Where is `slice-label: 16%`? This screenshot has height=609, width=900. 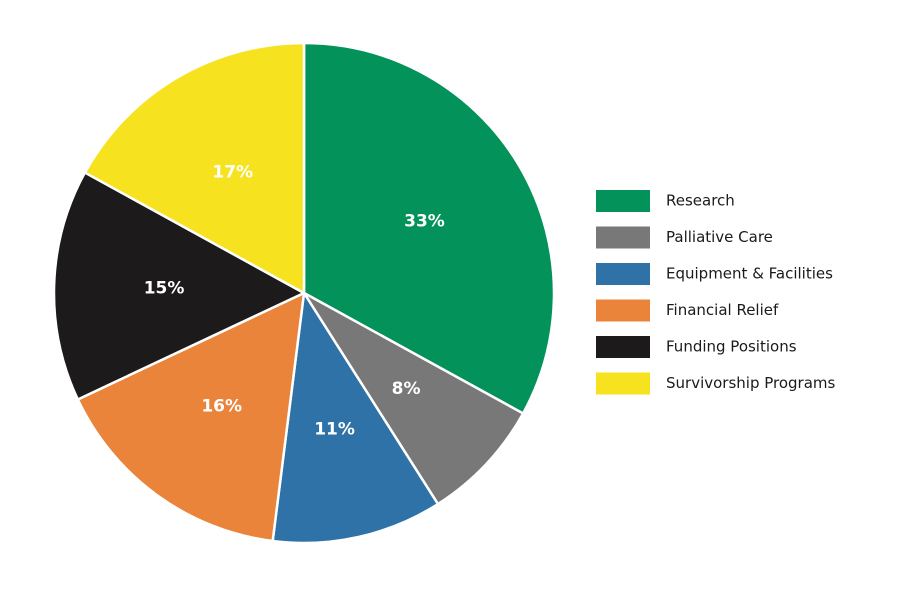 slice-label: 16% is located at coordinates (221, 406).